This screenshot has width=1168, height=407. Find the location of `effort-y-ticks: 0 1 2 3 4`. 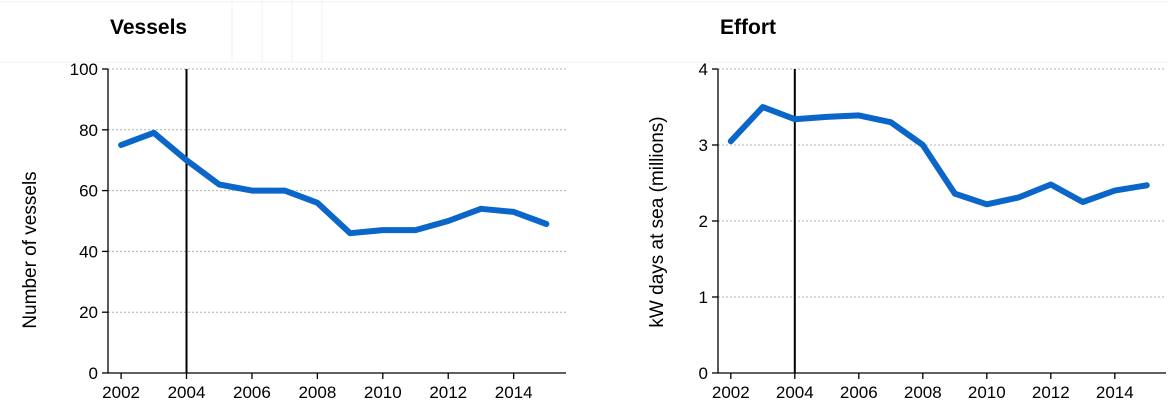

effort-y-ticks: 0 1 2 3 4 is located at coordinates (708, 221).